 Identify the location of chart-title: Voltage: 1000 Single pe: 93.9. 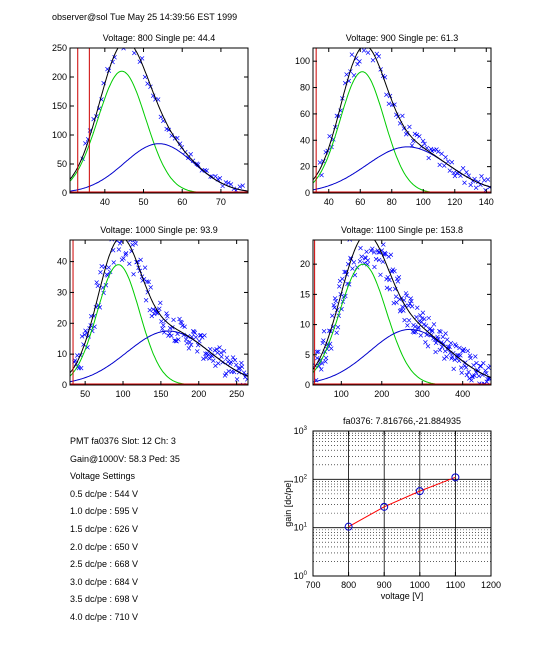
(159, 230).